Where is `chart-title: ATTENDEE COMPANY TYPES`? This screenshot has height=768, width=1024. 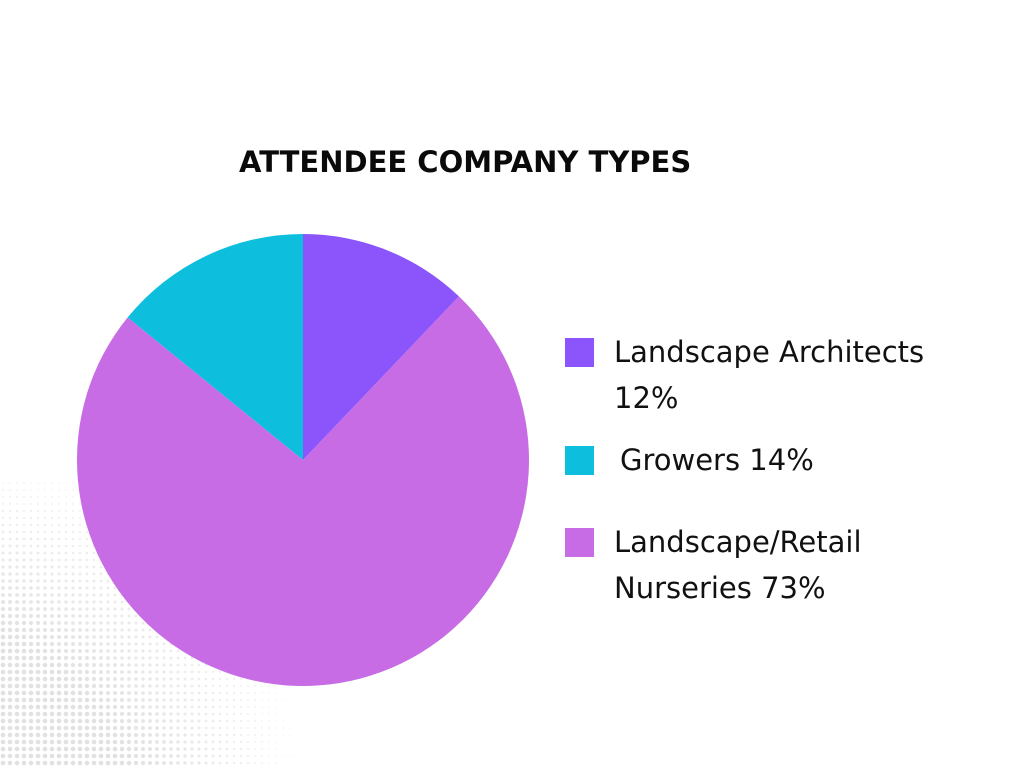 chart-title: ATTENDEE COMPANY TYPES is located at coordinates (465, 162).